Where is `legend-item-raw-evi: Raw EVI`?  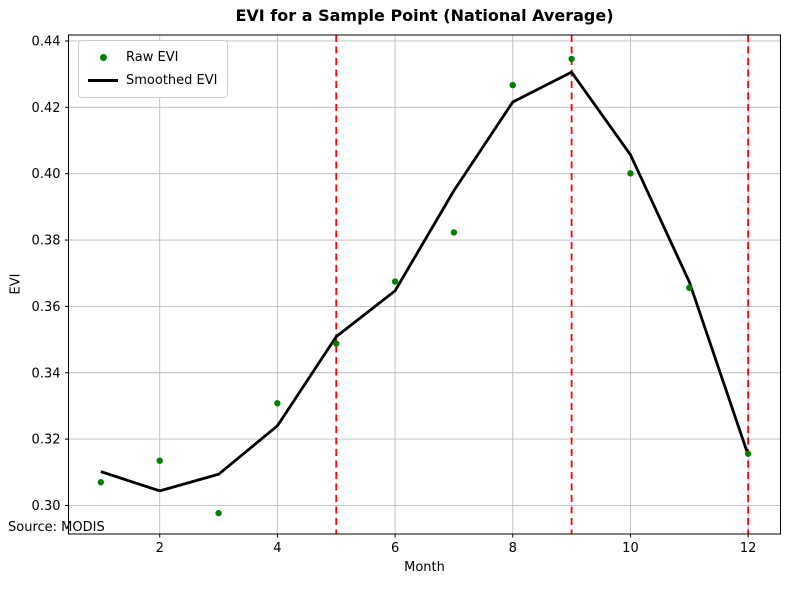
legend-item-raw-evi: Raw EVI is located at coordinates (151, 57).